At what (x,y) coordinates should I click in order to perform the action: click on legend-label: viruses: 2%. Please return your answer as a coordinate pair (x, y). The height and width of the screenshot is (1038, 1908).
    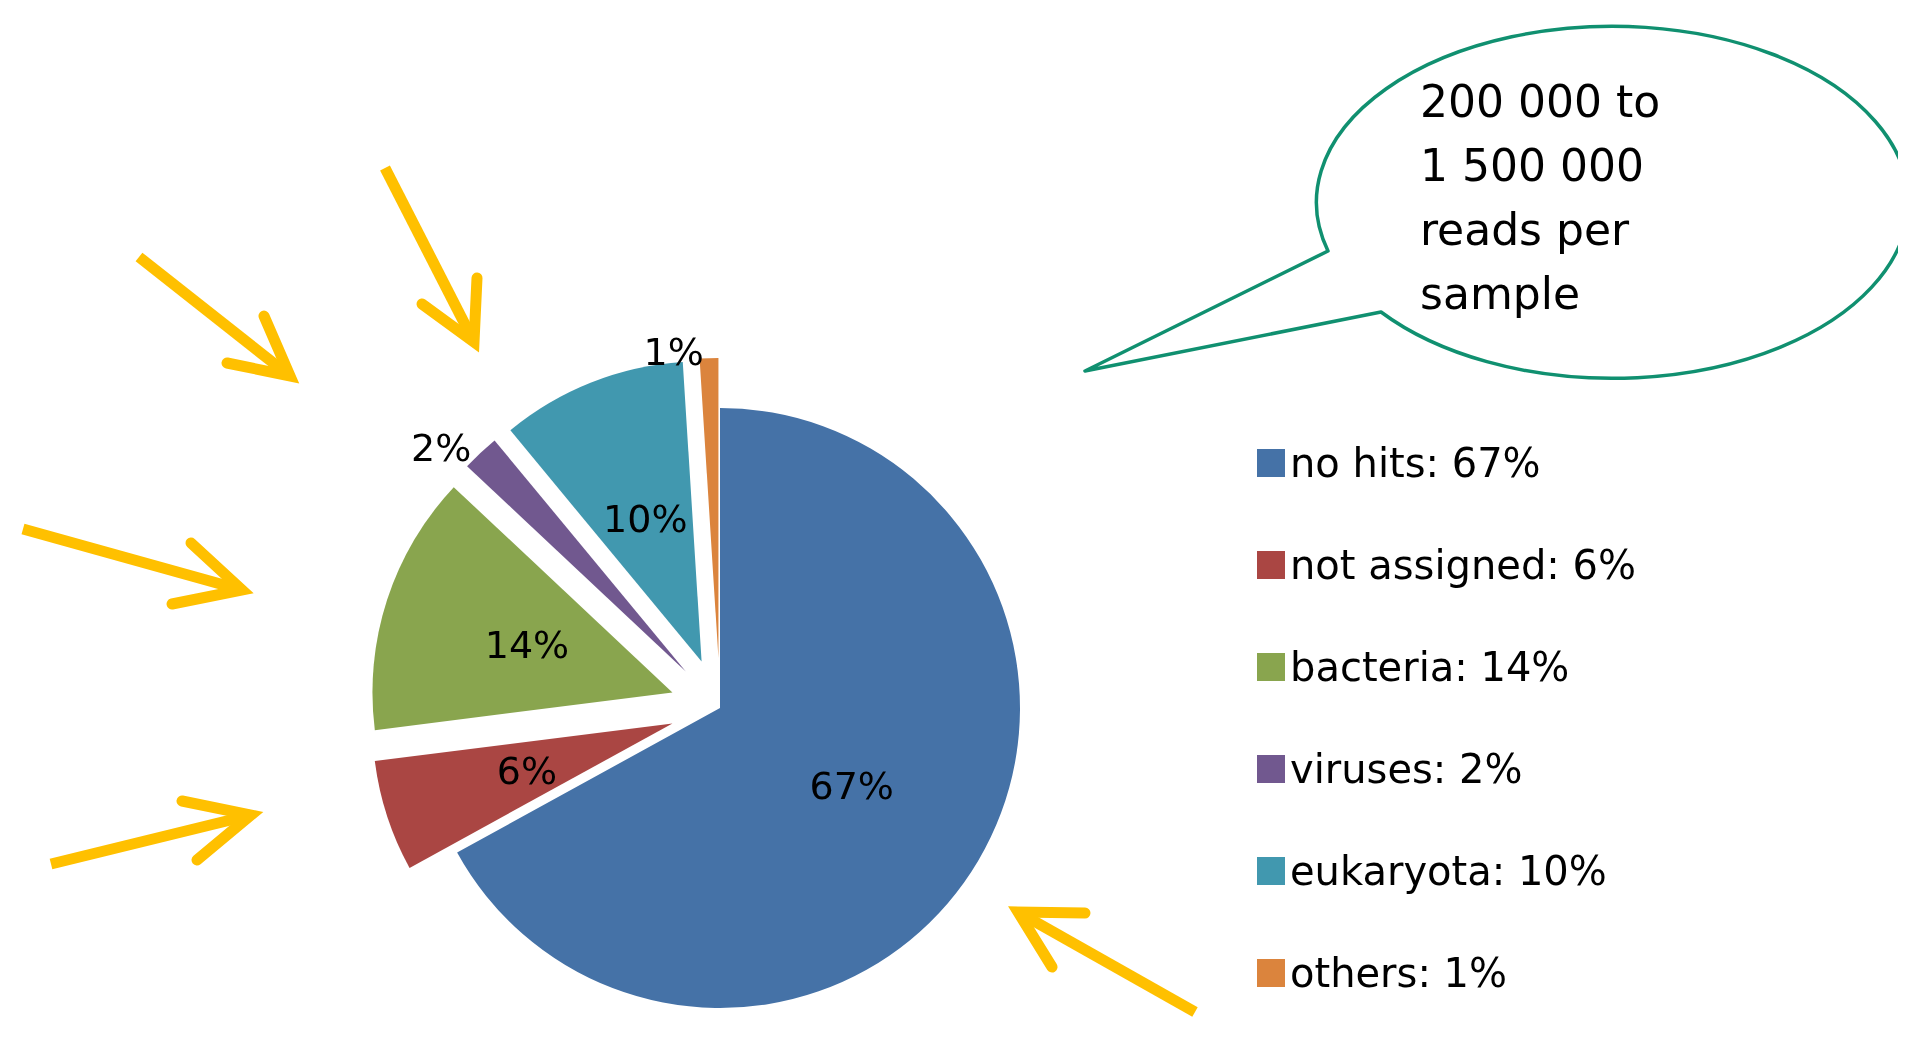
    Looking at the image, I should click on (1406, 769).